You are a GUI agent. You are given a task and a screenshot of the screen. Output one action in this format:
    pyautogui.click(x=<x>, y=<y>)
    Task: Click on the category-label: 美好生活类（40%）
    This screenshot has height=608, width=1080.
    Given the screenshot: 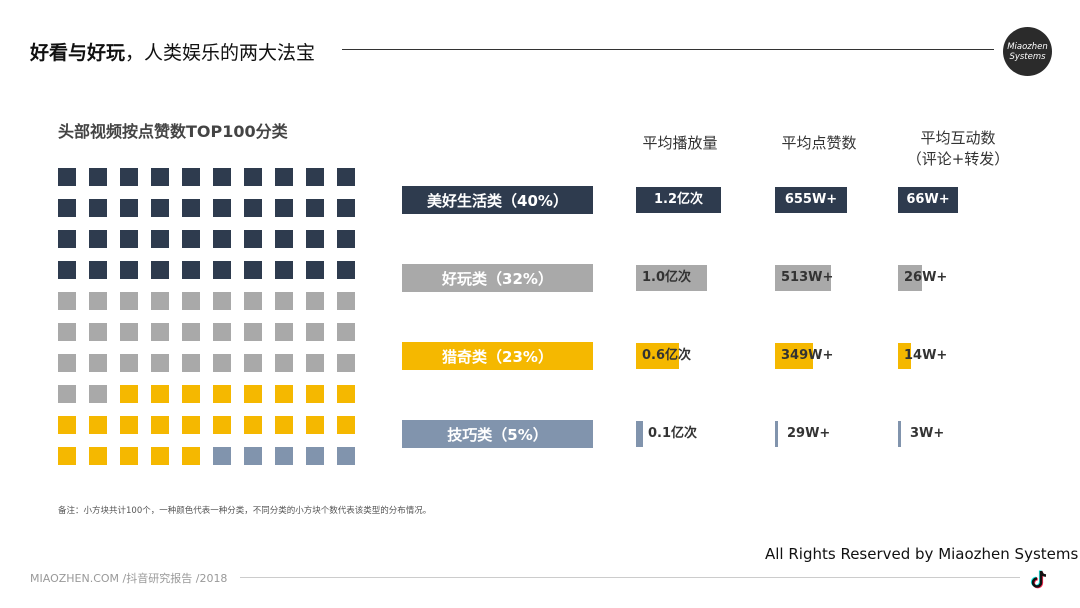 What is the action you would take?
    pyautogui.click(x=497, y=200)
    